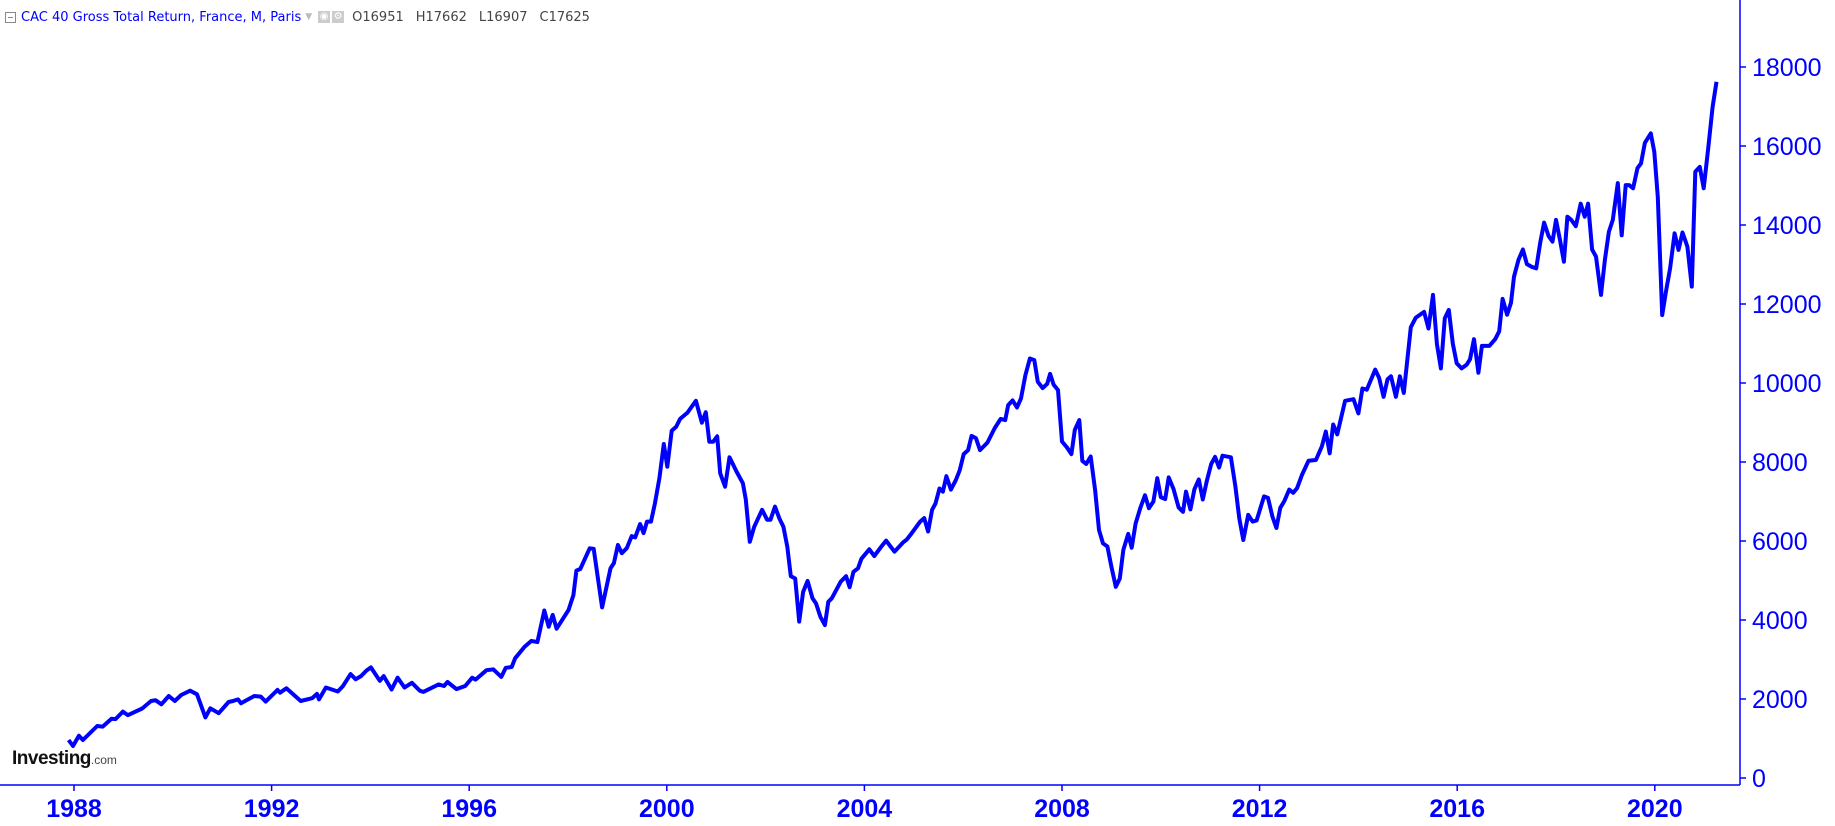 This screenshot has width=1835, height=826. Describe the element at coordinates (503, 17) in the screenshot. I see `low-value: L16907` at that location.